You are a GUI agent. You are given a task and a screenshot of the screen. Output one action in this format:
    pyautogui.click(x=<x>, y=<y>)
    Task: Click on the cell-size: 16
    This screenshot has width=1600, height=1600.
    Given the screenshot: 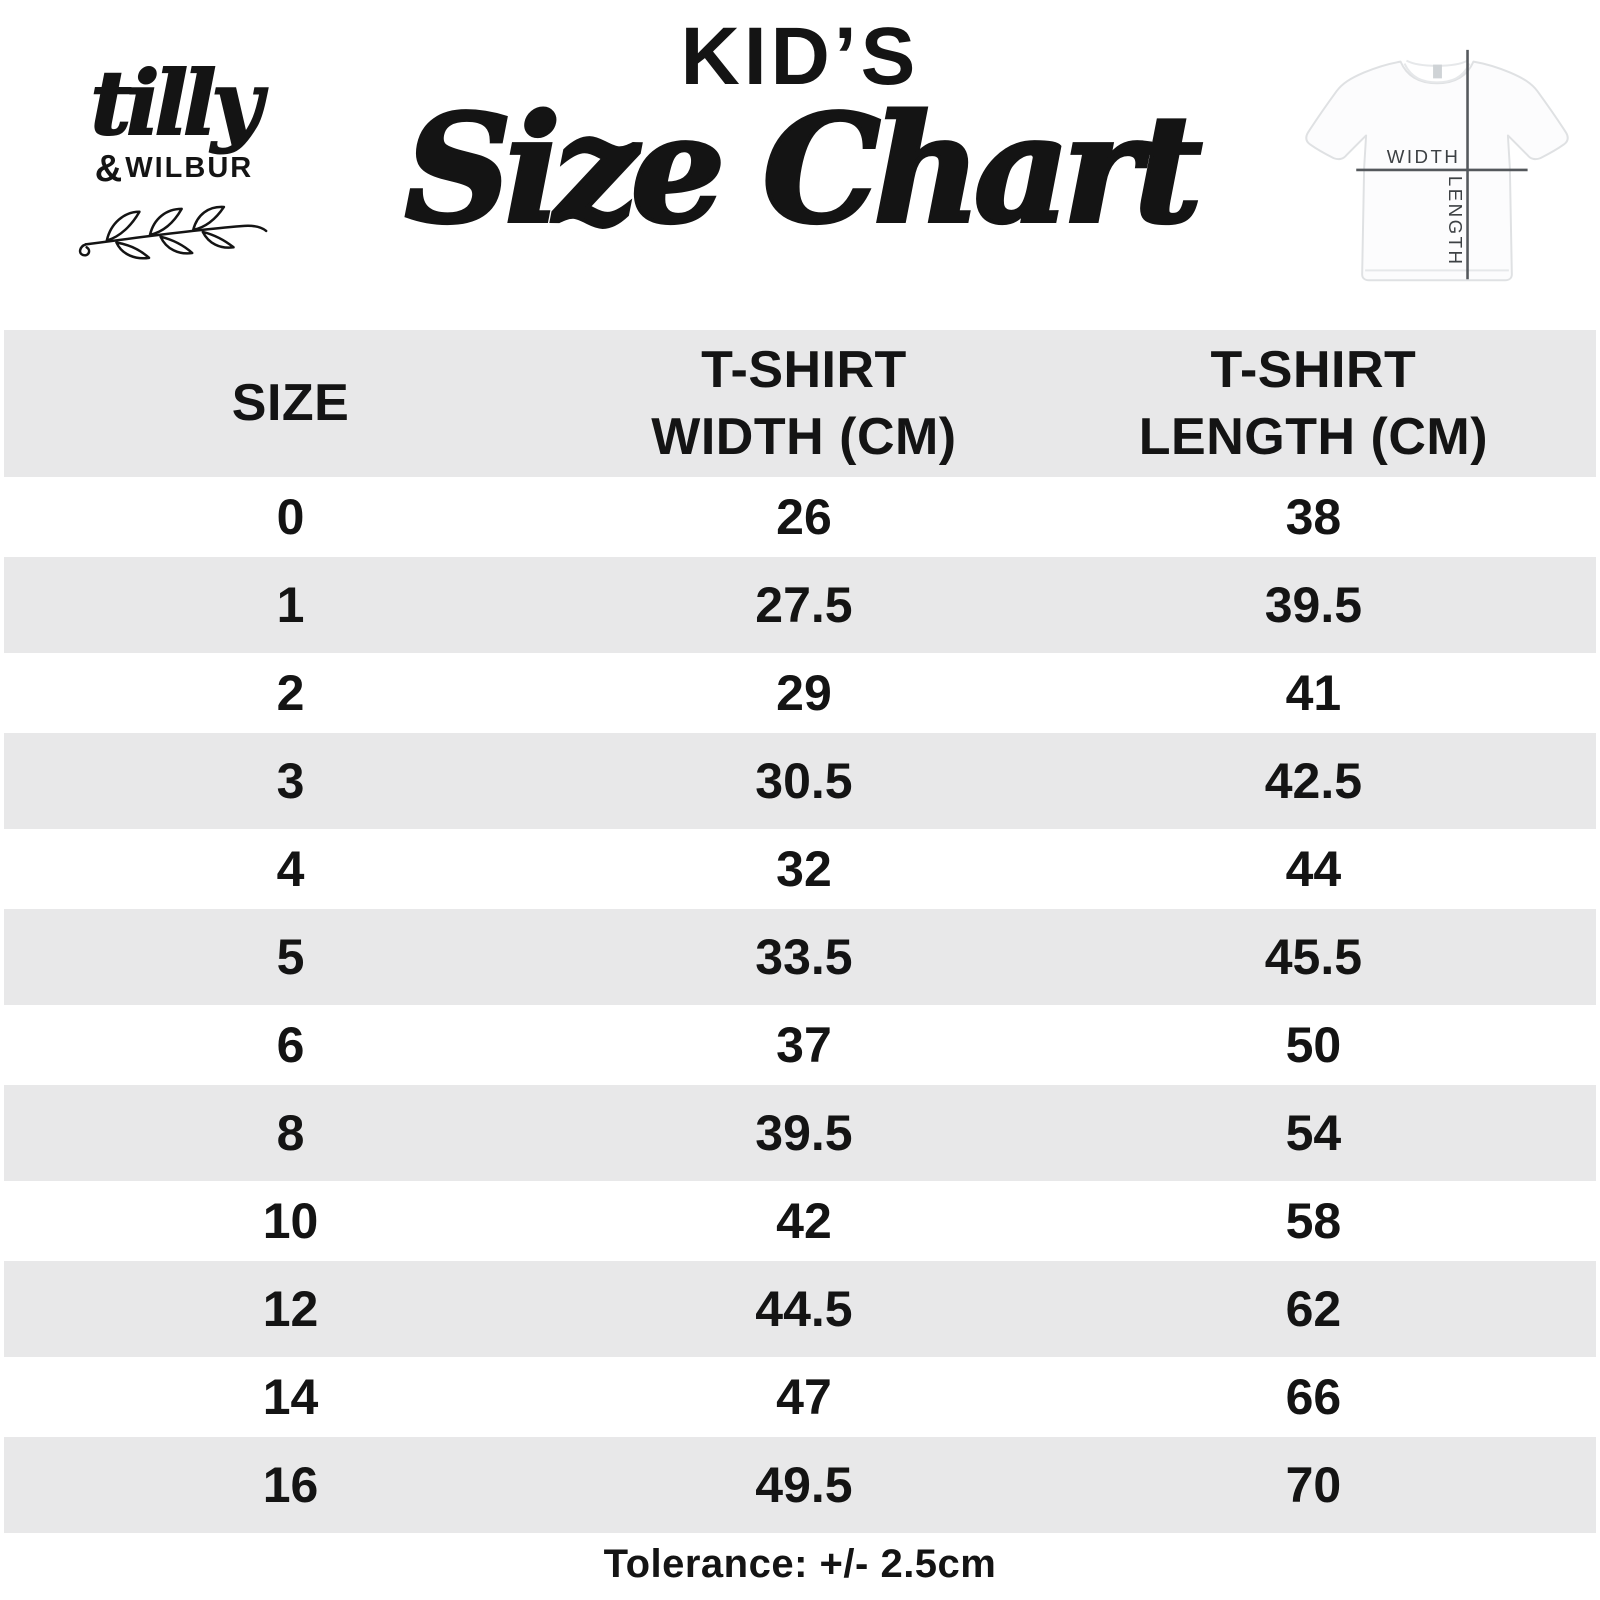 What is the action you would take?
    pyautogui.click(x=290, y=1485)
    